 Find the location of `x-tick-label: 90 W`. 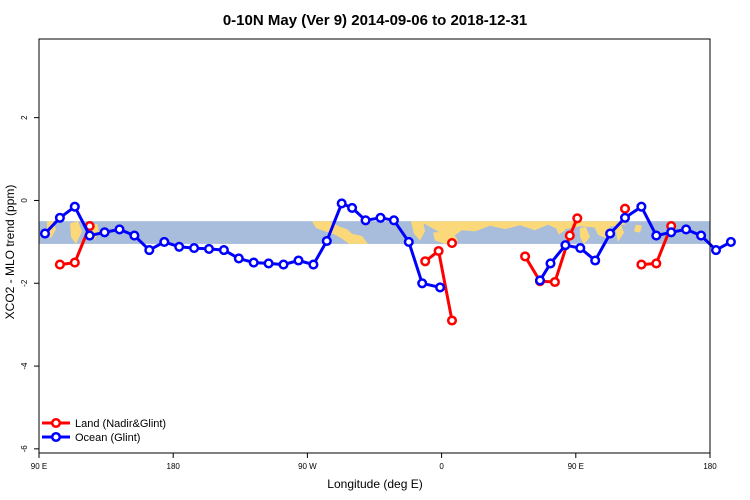

x-tick-label: 90 W is located at coordinates (307, 466).